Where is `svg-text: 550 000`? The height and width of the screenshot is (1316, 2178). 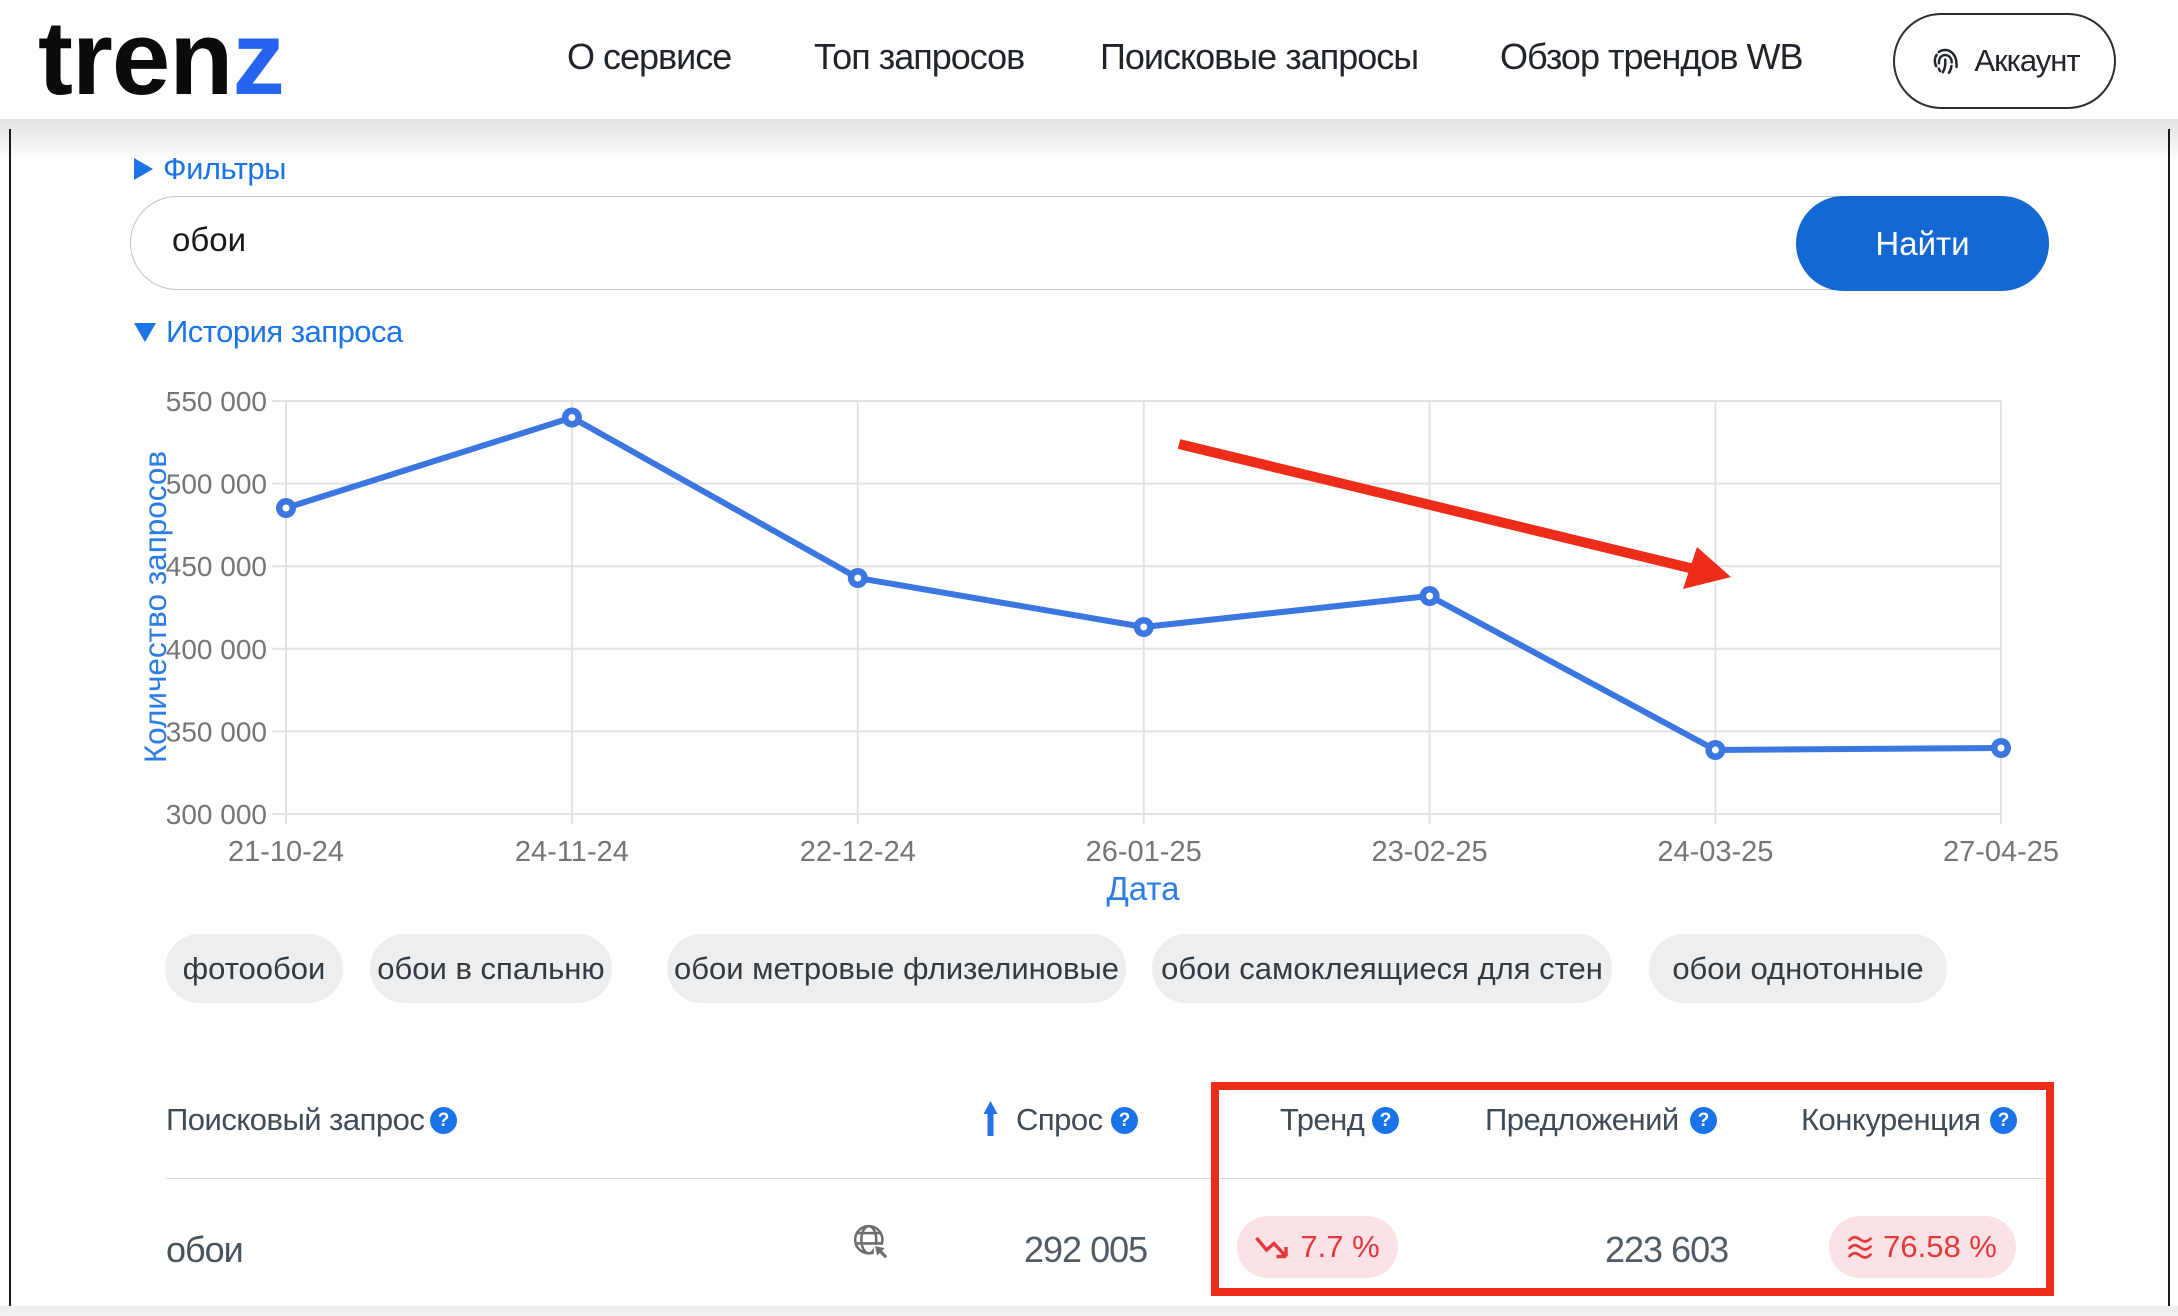 svg-text: 550 000 is located at coordinates (216, 401).